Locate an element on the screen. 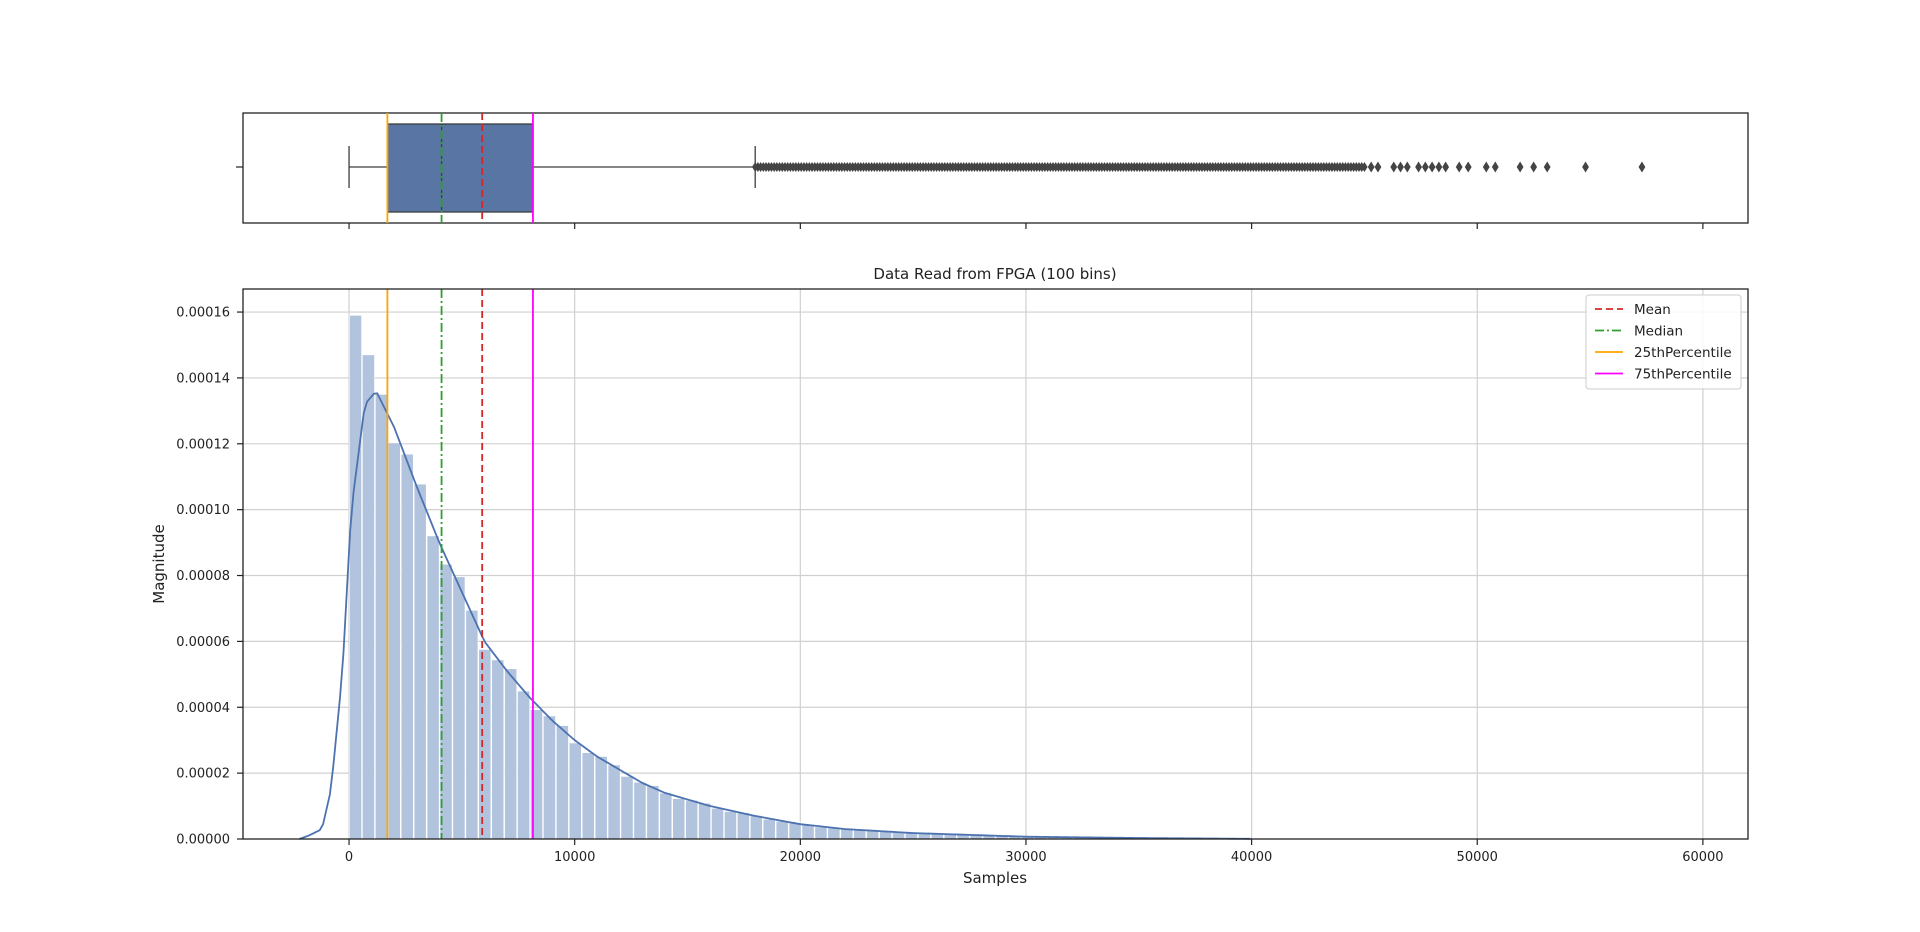 The image size is (1920, 932). legend-label-median: Median is located at coordinates (1658, 332).